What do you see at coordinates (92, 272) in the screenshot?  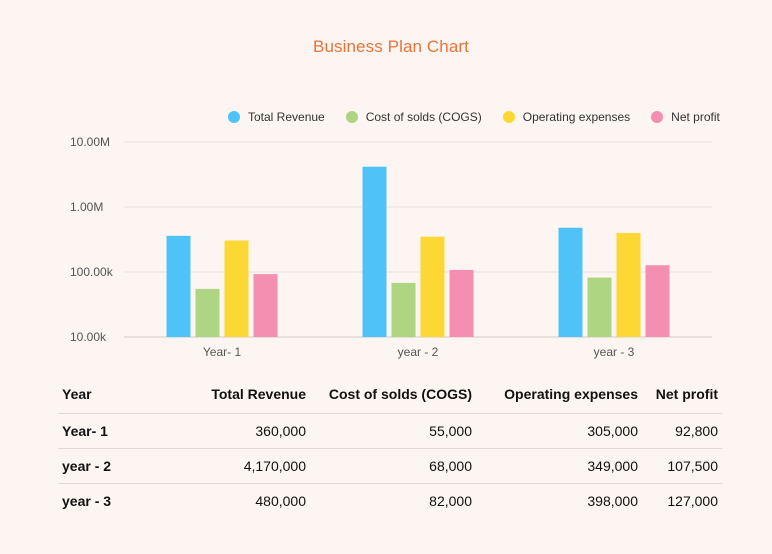 I see `y-tick-label: 100.00k` at bounding box center [92, 272].